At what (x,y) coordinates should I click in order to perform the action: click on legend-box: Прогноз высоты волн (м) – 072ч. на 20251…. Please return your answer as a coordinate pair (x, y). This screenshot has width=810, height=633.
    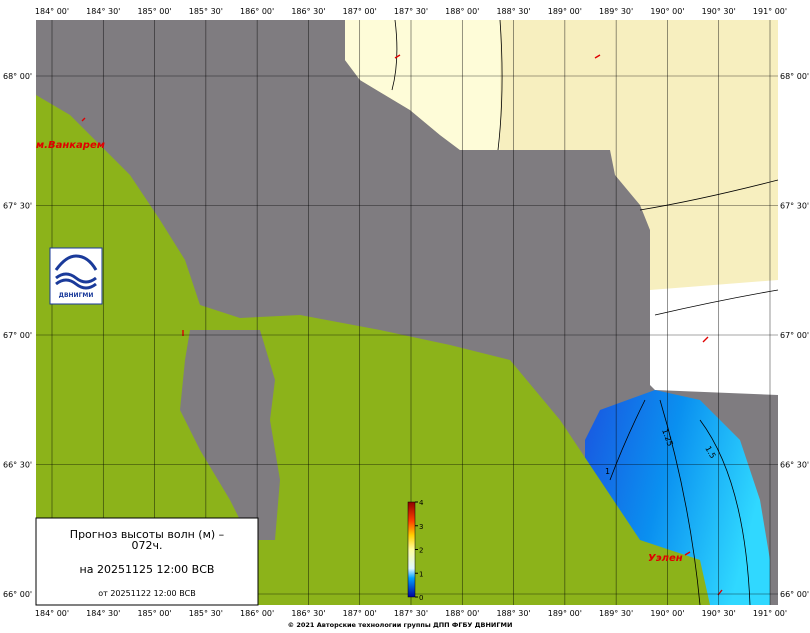
    Looking at the image, I should click on (147, 561).